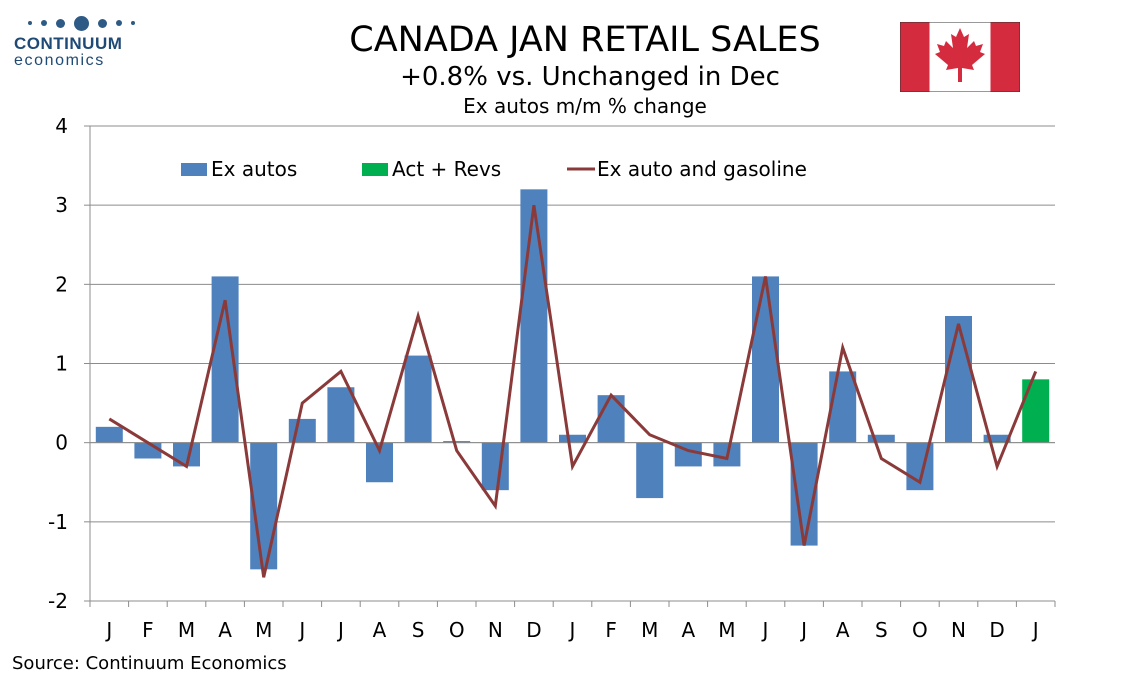 This screenshot has height=680, width=1134. What do you see at coordinates (446, 169) in the screenshot?
I see `legend-act-revs-label: Act + Revs` at bounding box center [446, 169].